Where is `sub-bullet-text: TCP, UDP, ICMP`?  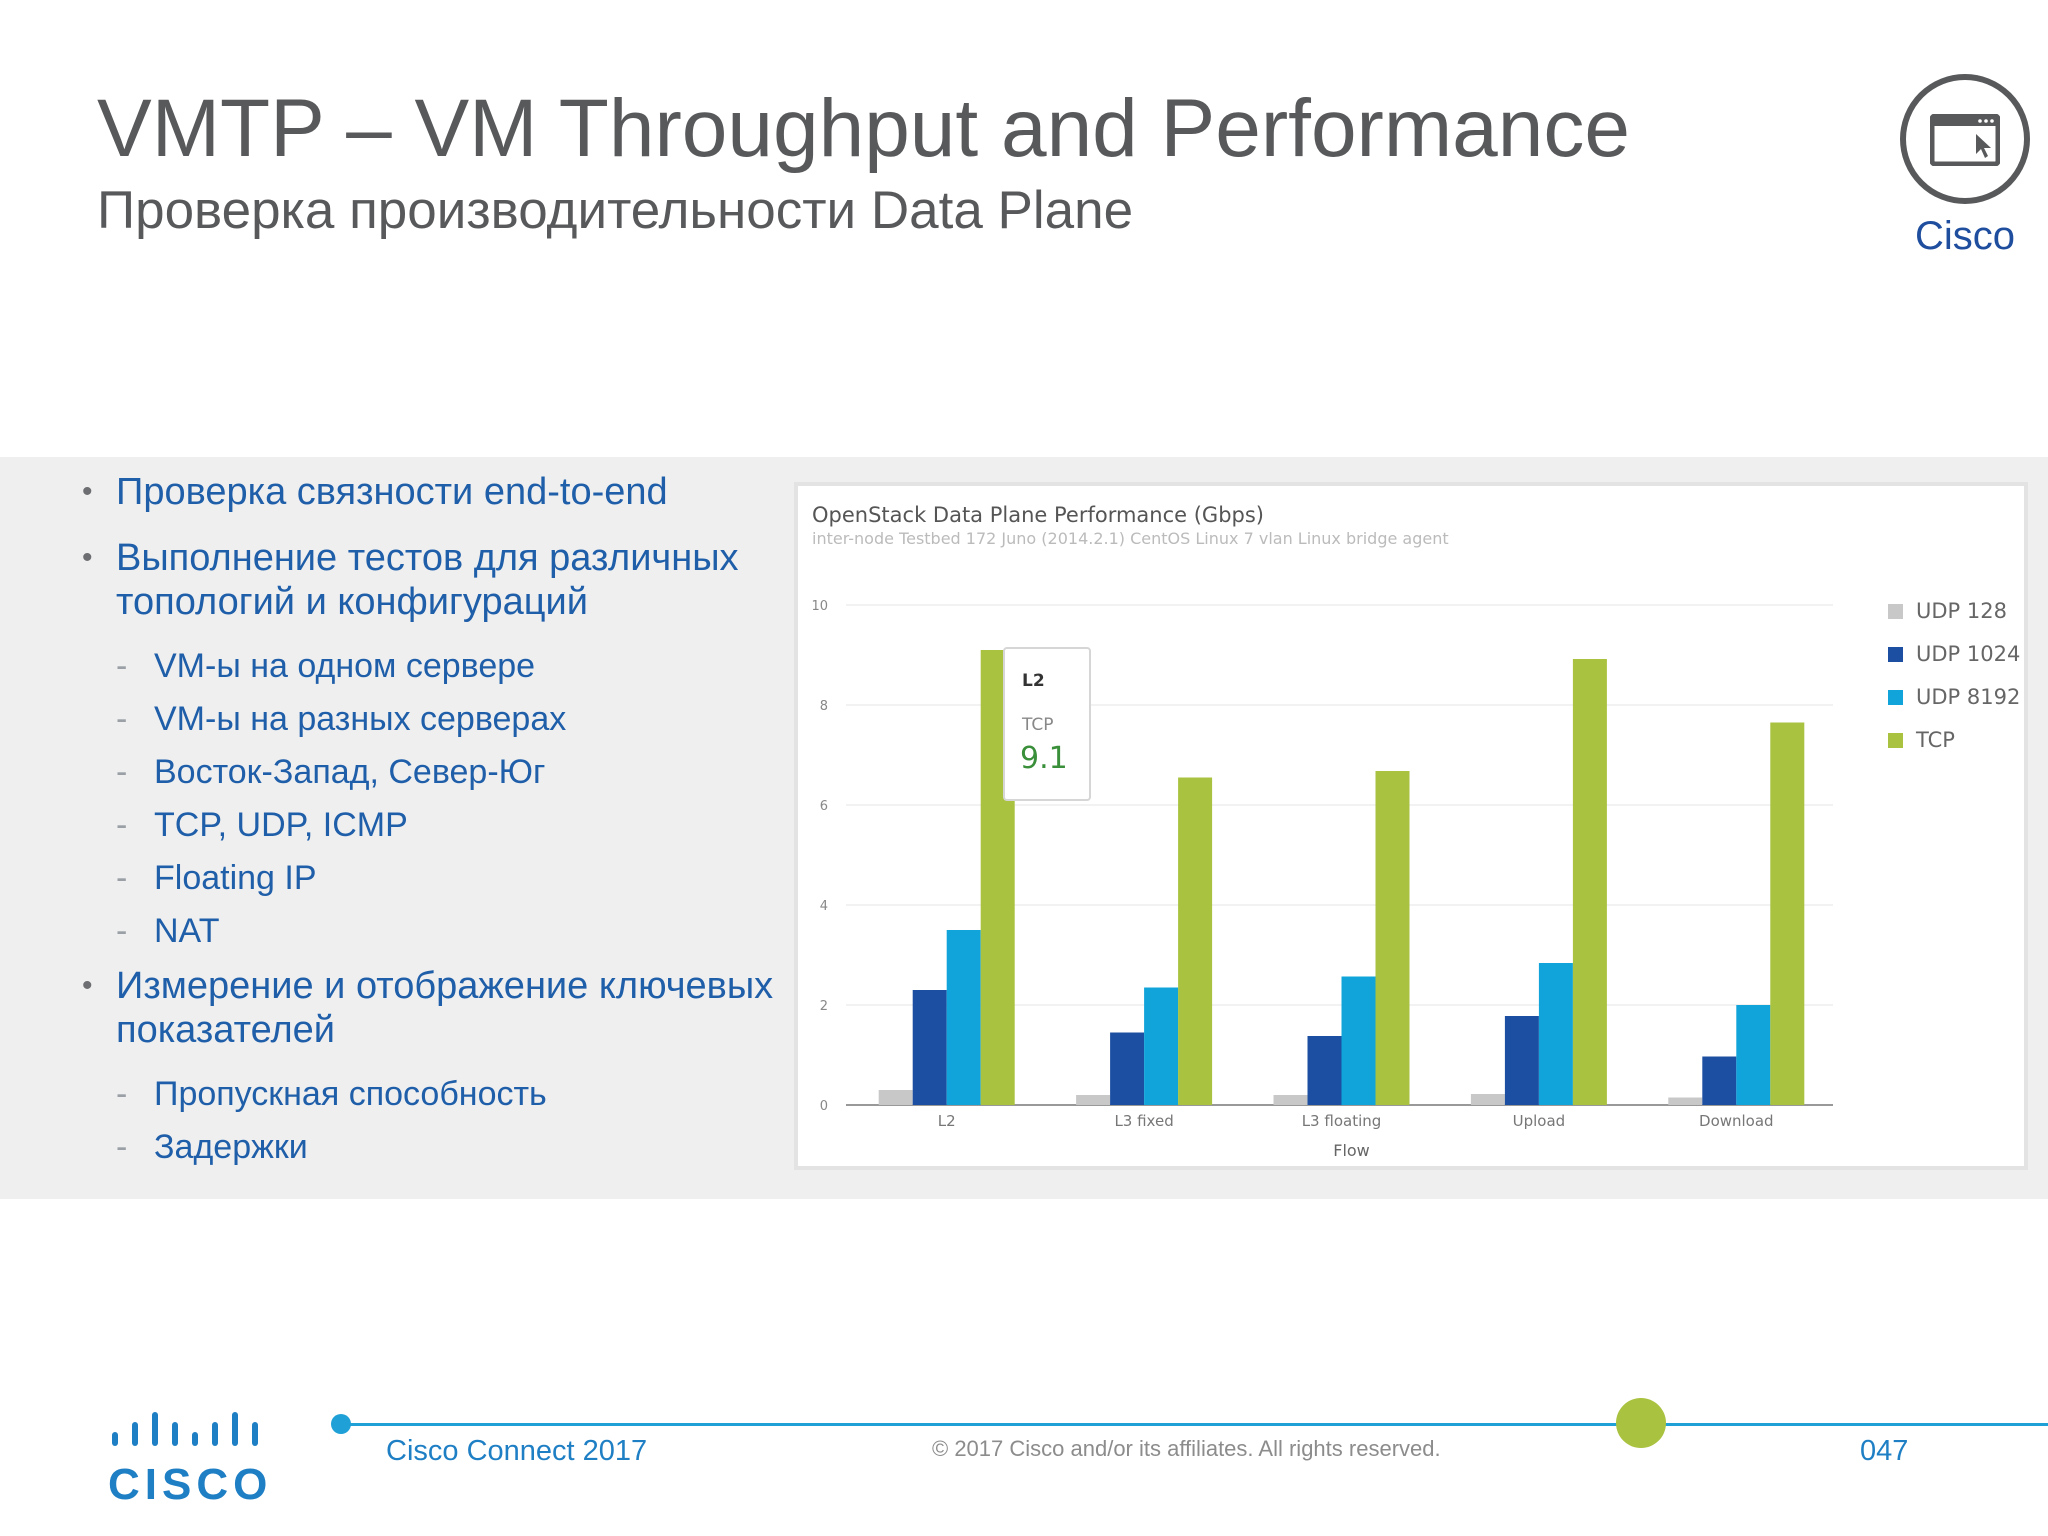 sub-bullet-text: TCP, UDP, ICMP is located at coordinates (281, 825).